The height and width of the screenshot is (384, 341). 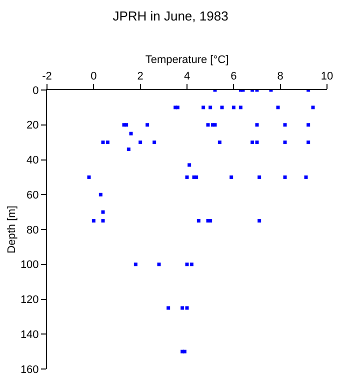 I want to click on y-tick-label: 160, so click(x=29, y=370).